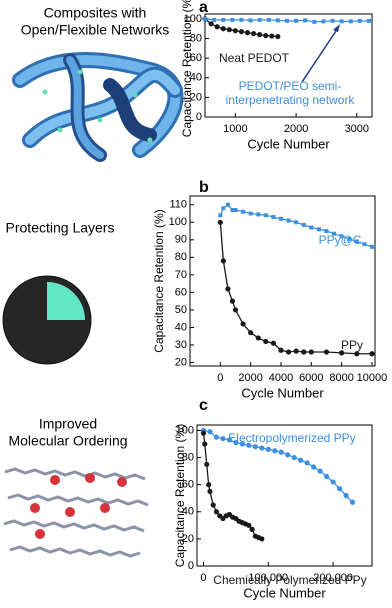 This screenshot has width=392, height=608. I want to click on y-tick-label: 30, so click(181, 345).